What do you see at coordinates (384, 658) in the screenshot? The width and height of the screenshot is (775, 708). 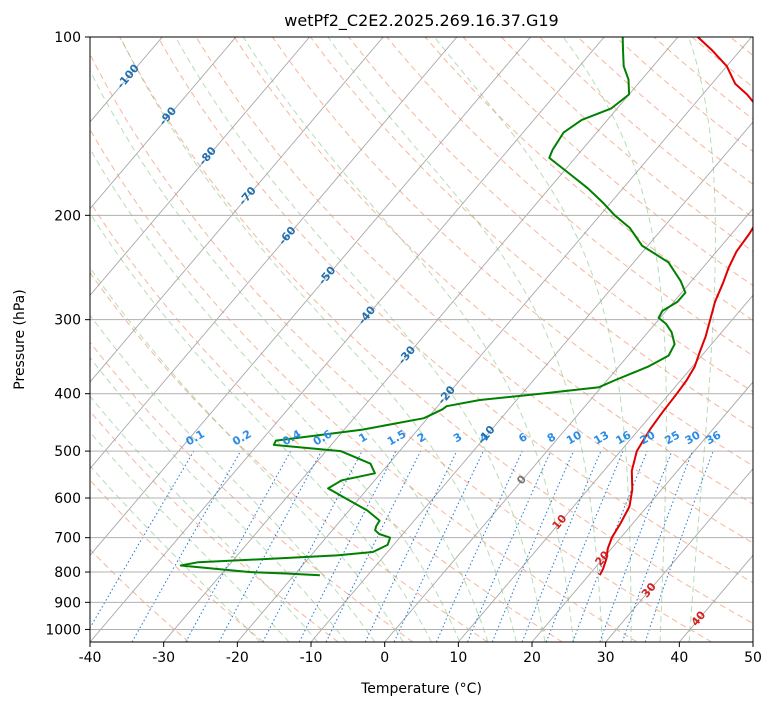 I see `x-tick-label: 0` at bounding box center [384, 658].